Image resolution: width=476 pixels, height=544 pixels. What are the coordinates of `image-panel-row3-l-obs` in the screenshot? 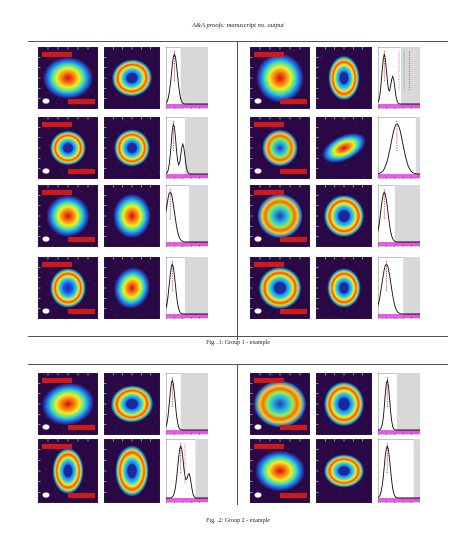 It's located at (68, 216).